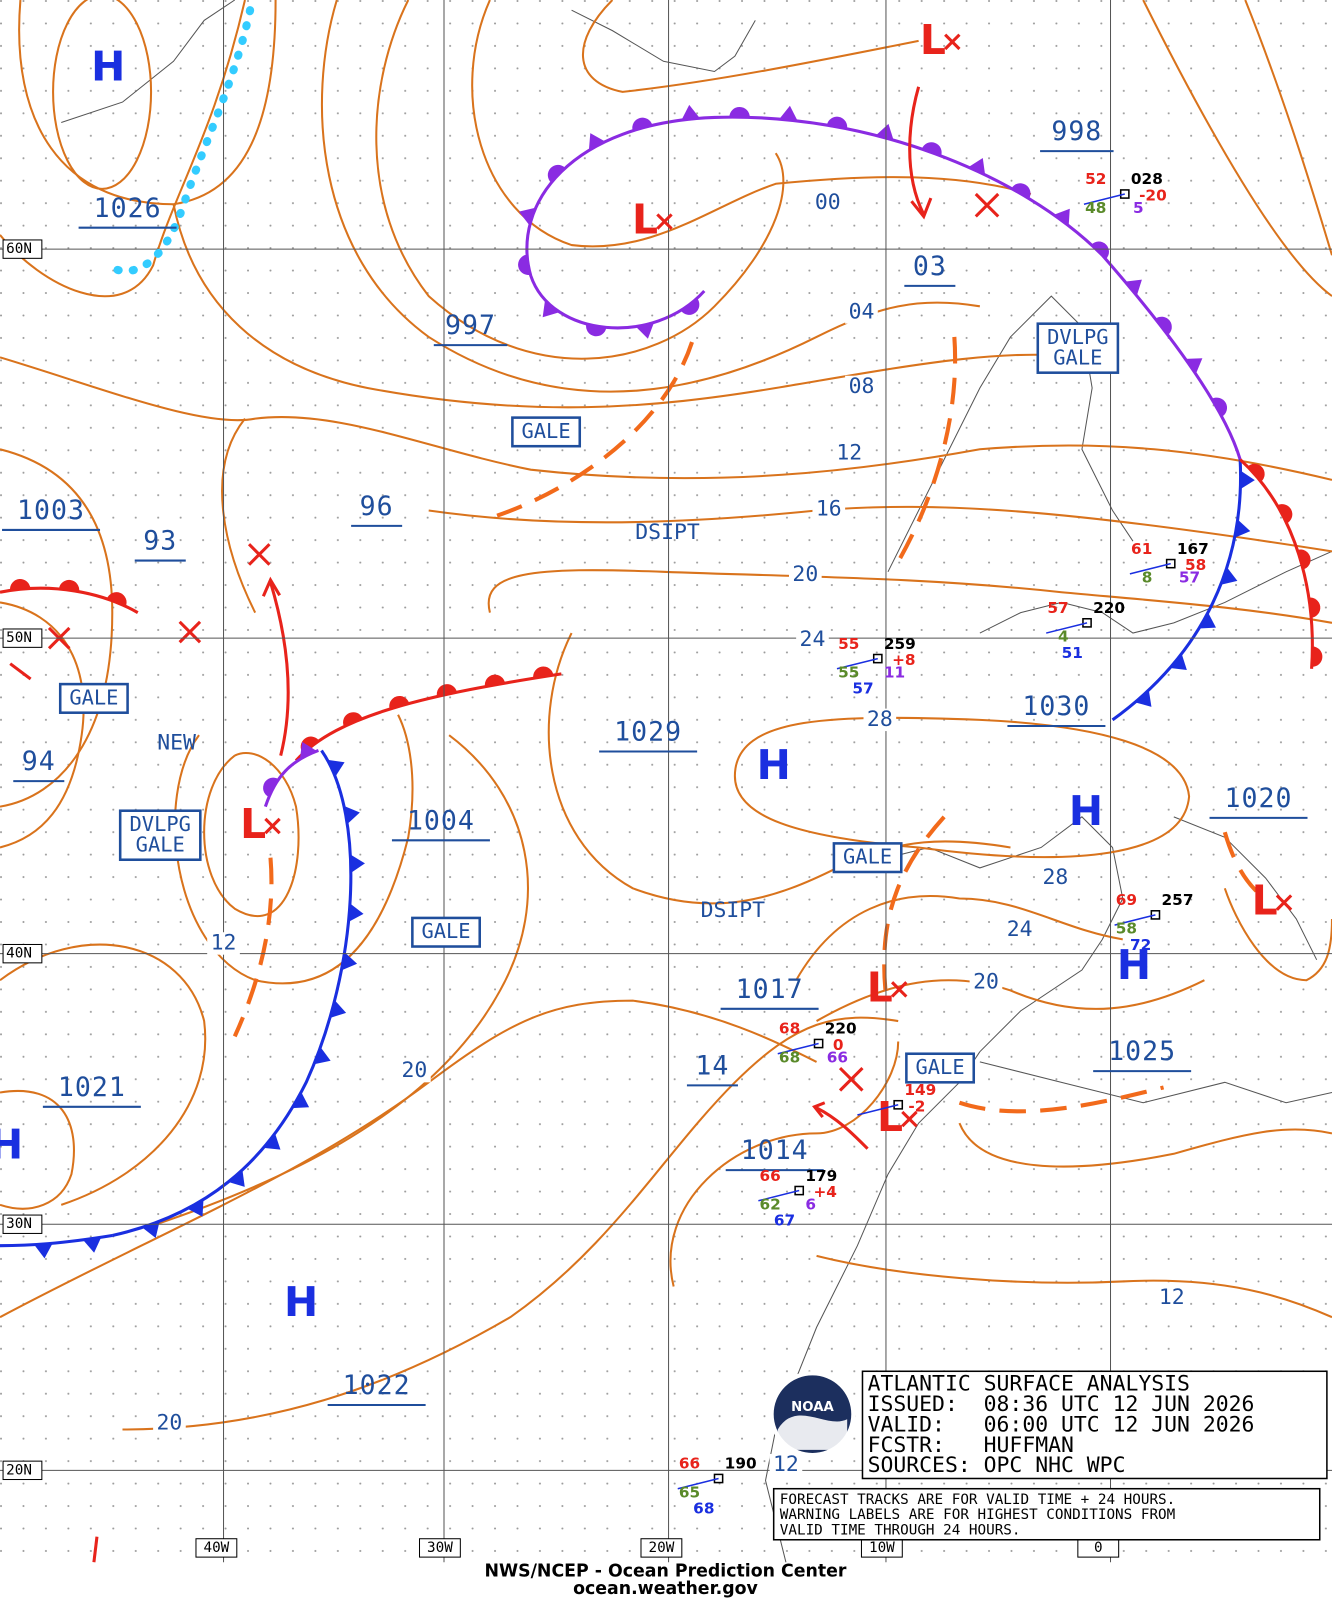 This screenshot has width=1332, height=1600. What do you see at coordinates (1126, 929) in the screenshot?
I see `station-value: 58` at bounding box center [1126, 929].